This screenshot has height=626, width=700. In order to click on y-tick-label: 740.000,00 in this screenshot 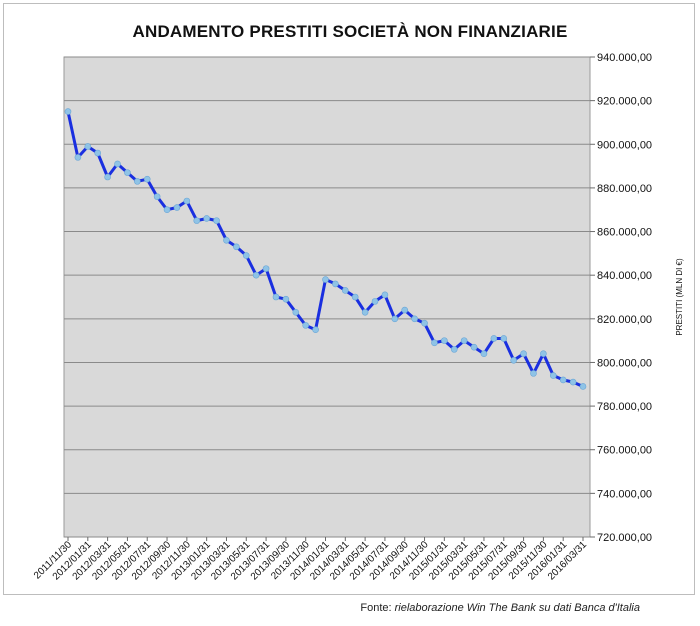, I will do `click(624, 494)`.